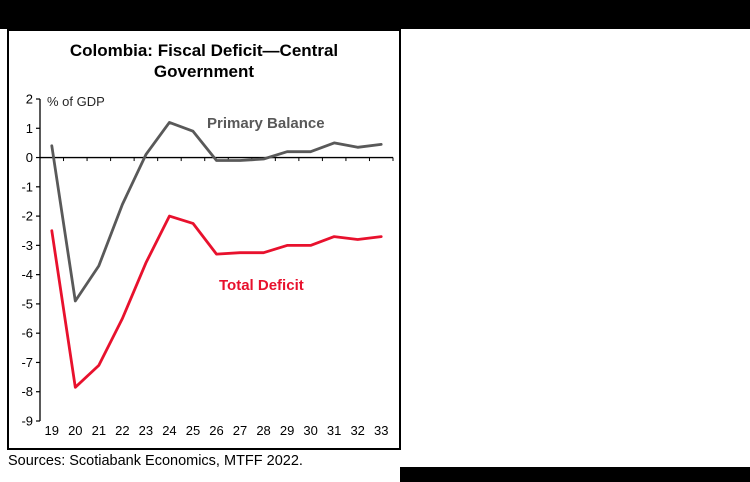 Image resolution: width=750 pixels, height=482 pixels. Describe the element at coordinates (27, 216) in the screenshot. I see `svg-text: -2` at that location.